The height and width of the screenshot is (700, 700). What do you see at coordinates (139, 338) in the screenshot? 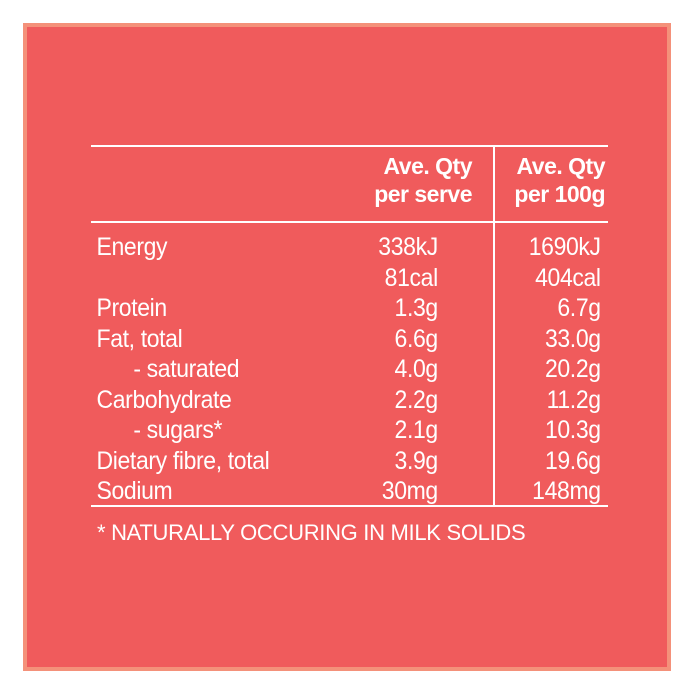
I see `nutrient-label: Fat, total` at bounding box center [139, 338].